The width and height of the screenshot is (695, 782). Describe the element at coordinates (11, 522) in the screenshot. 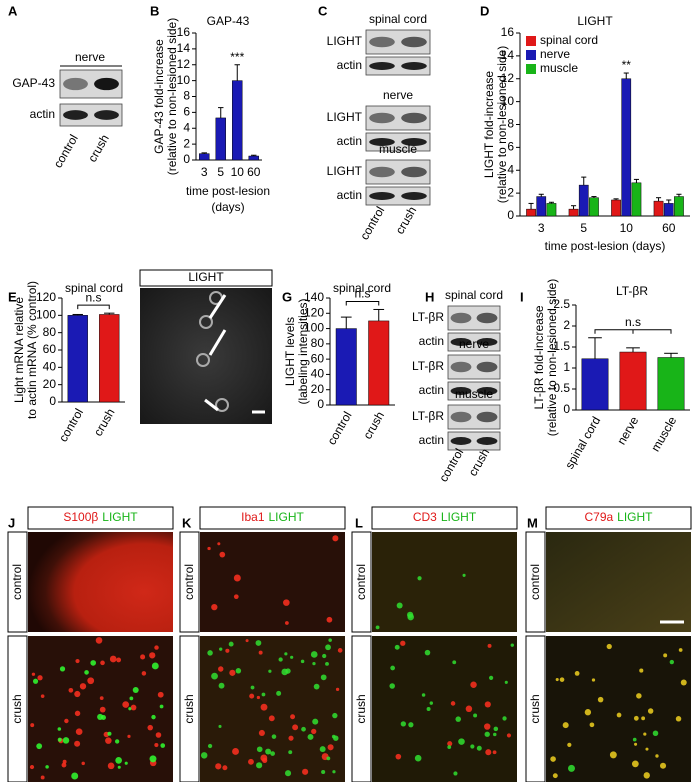

I see `panel-label: J` at that location.